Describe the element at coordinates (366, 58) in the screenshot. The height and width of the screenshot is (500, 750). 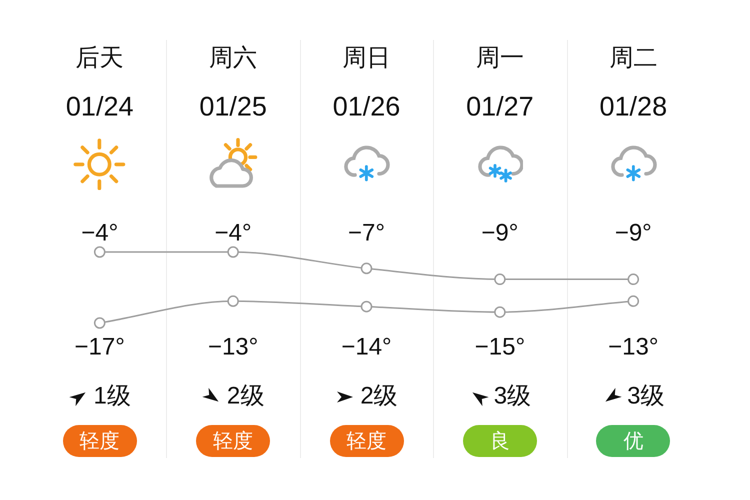
I see `x-tick-label: 周日` at that location.